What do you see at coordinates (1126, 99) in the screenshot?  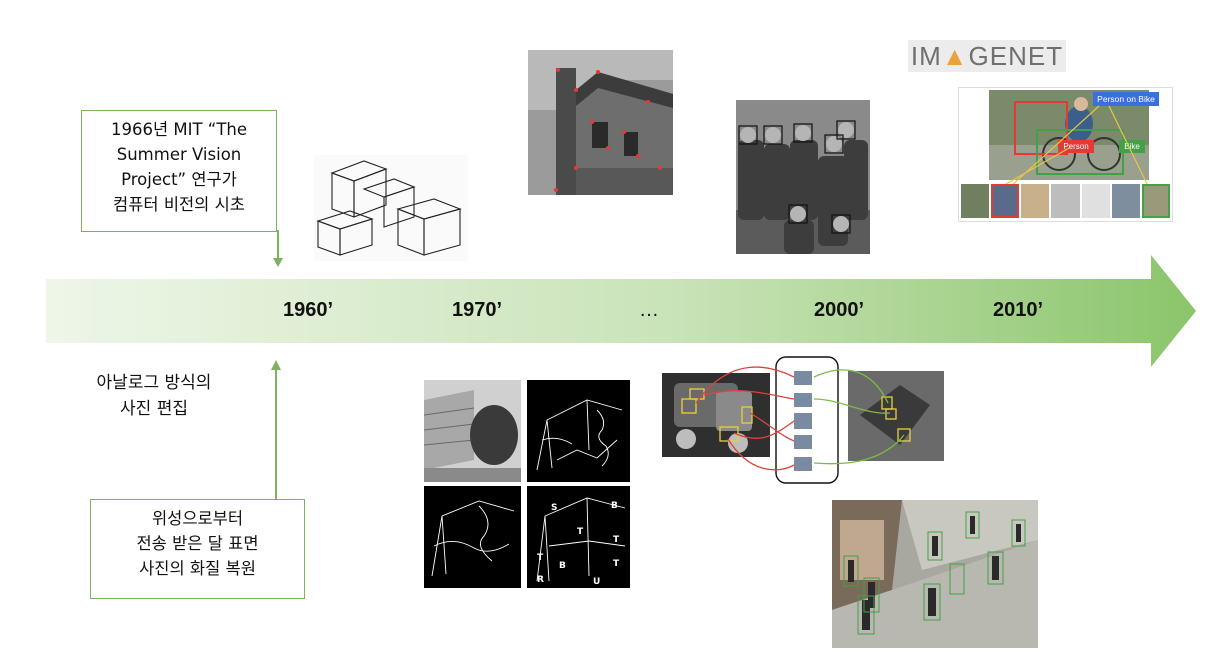 I see `label-person-on-bike: Person on Bike` at bounding box center [1126, 99].